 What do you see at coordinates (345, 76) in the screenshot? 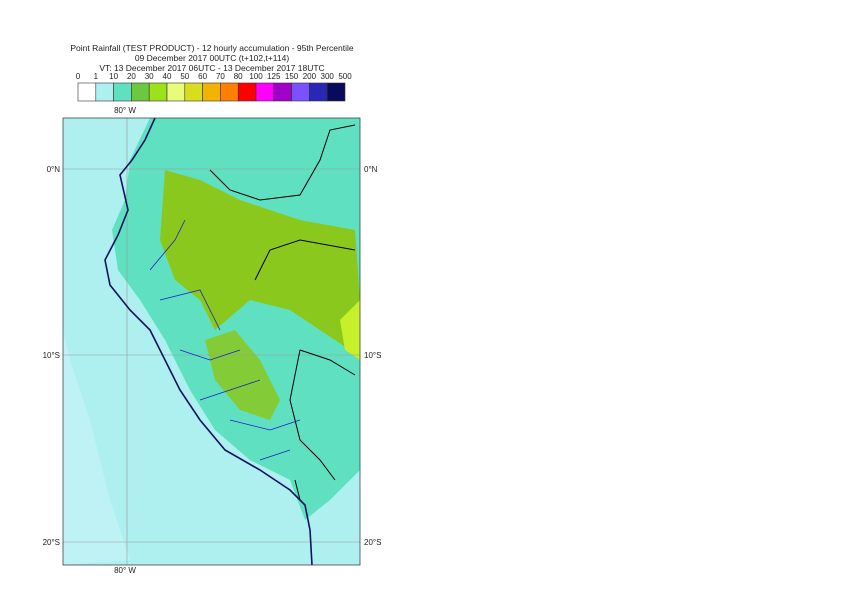
I see `legend-label: 500` at bounding box center [345, 76].